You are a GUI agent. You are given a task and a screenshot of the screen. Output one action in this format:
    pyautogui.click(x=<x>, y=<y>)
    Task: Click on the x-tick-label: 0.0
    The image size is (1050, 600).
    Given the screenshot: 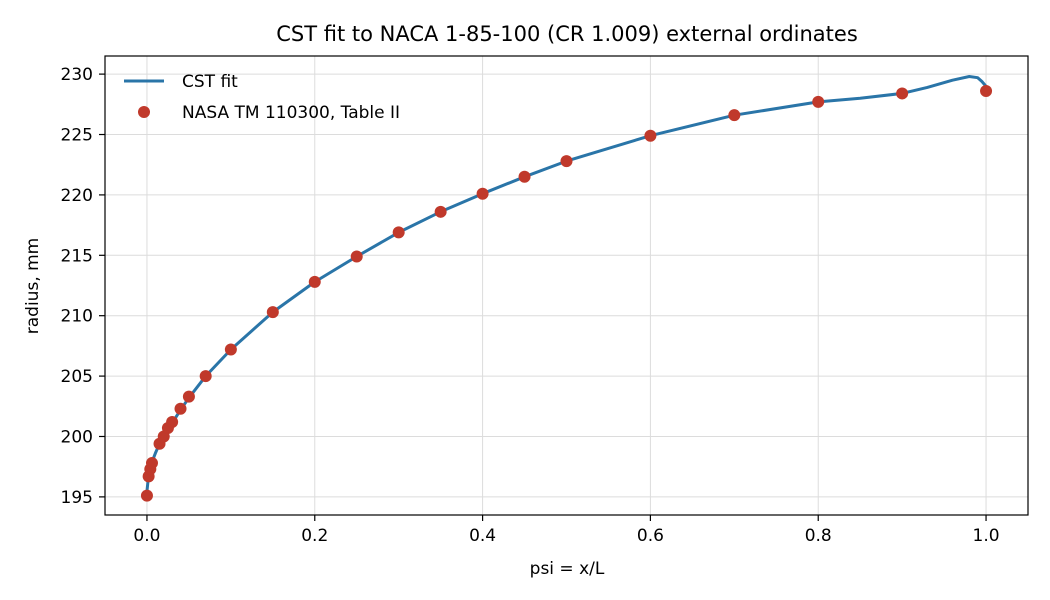 What is the action you would take?
    pyautogui.click(x=146, y=536)
    